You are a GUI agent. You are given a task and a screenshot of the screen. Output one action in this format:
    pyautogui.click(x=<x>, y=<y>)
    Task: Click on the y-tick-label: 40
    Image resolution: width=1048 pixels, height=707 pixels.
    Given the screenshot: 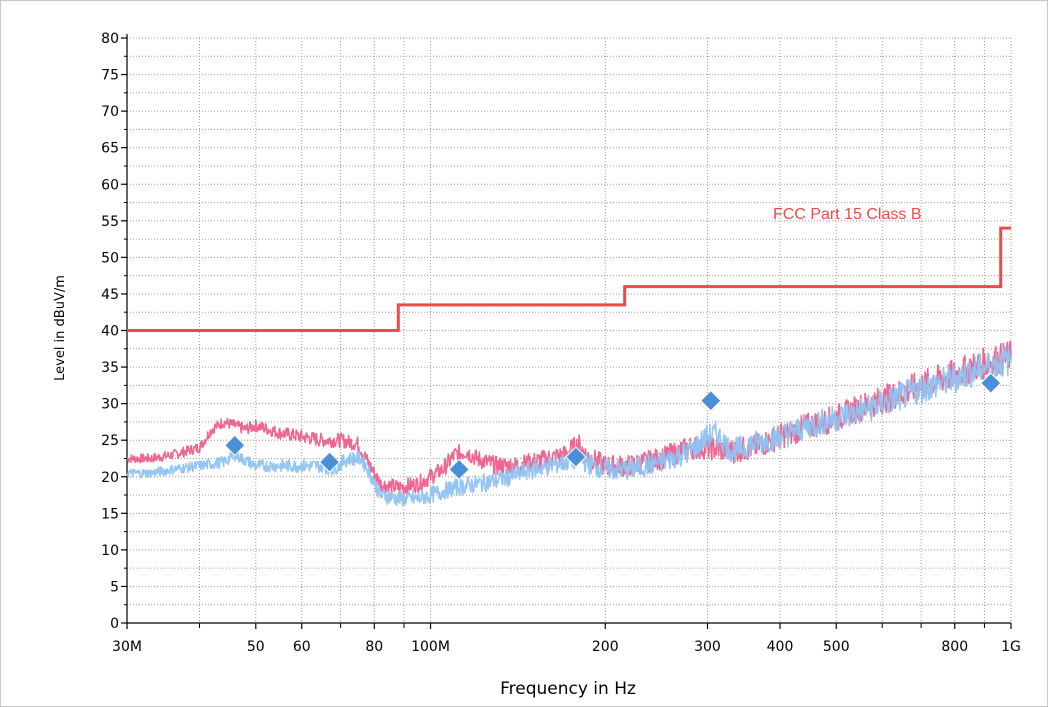 What is the action you would take?
    pyautogui.click(x=110, y=332)
    